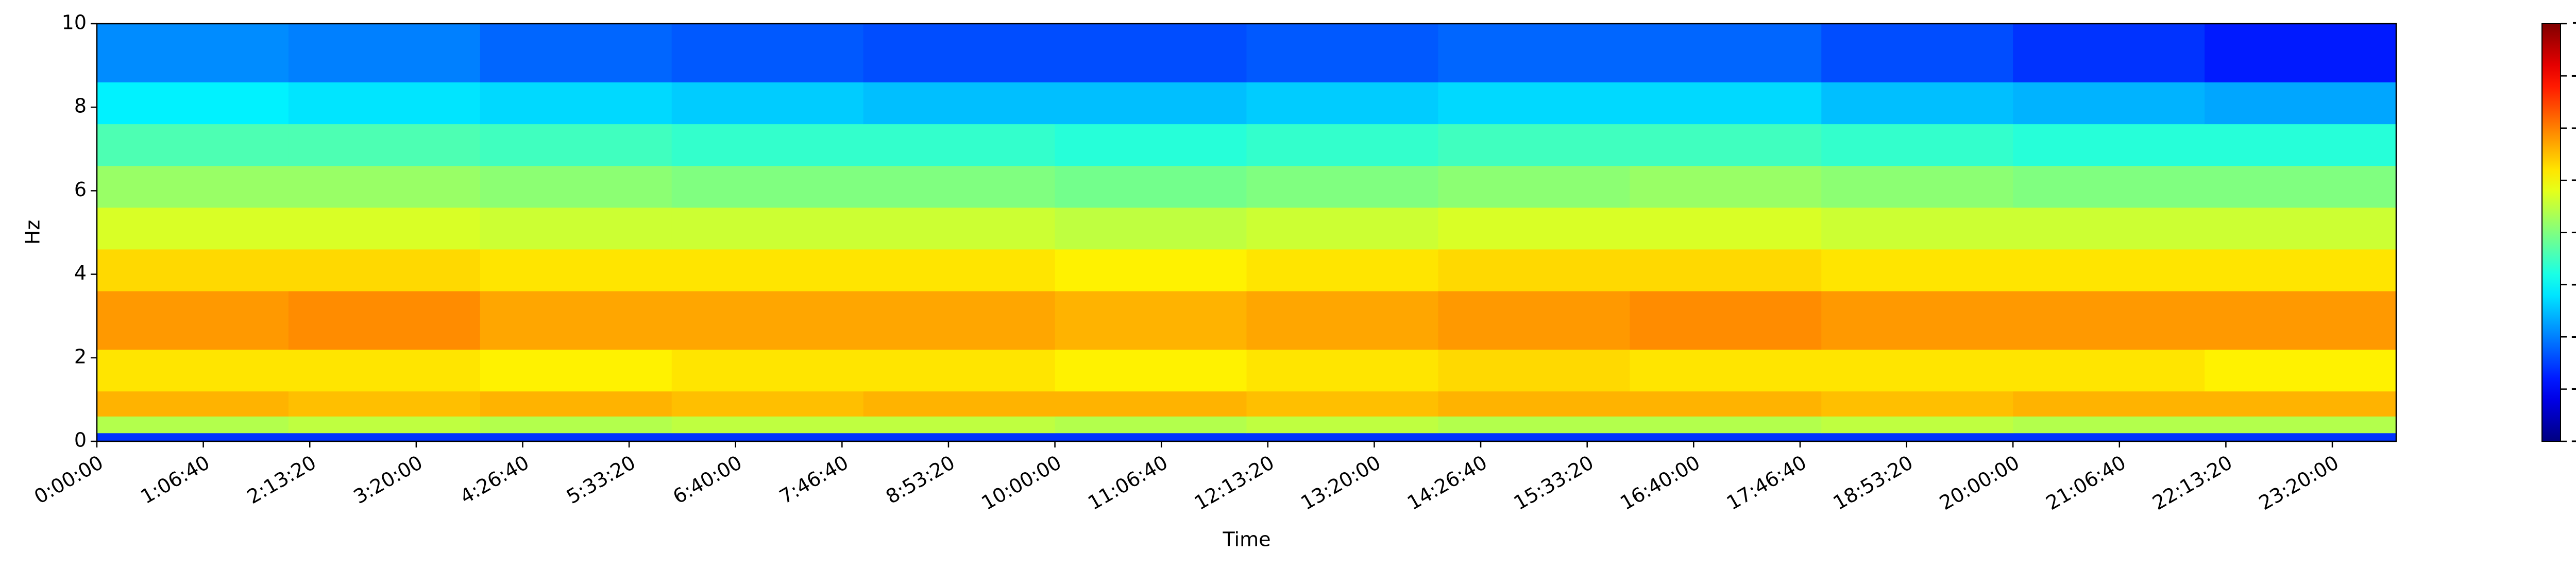 The height and width of the screenshot is (569, 2576). I want to click on x-tick-label: 18:53:20, so click(1873, 482).